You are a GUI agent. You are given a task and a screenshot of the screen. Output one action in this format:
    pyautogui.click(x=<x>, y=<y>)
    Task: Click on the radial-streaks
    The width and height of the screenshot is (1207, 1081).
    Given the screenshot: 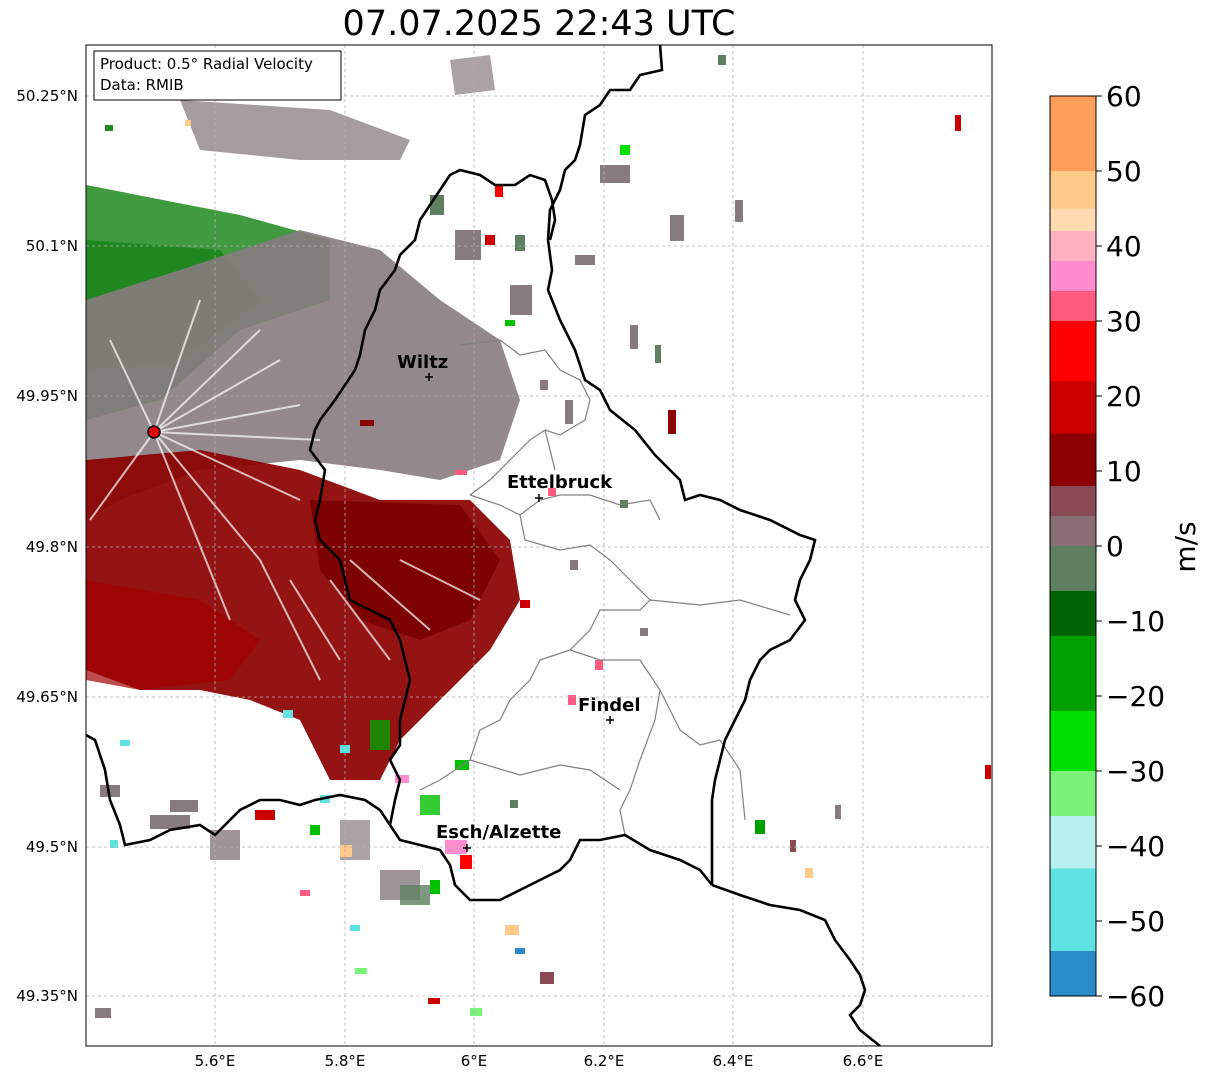 What is the action you would take?
    pyautogui.click(x=285, y=490)
    